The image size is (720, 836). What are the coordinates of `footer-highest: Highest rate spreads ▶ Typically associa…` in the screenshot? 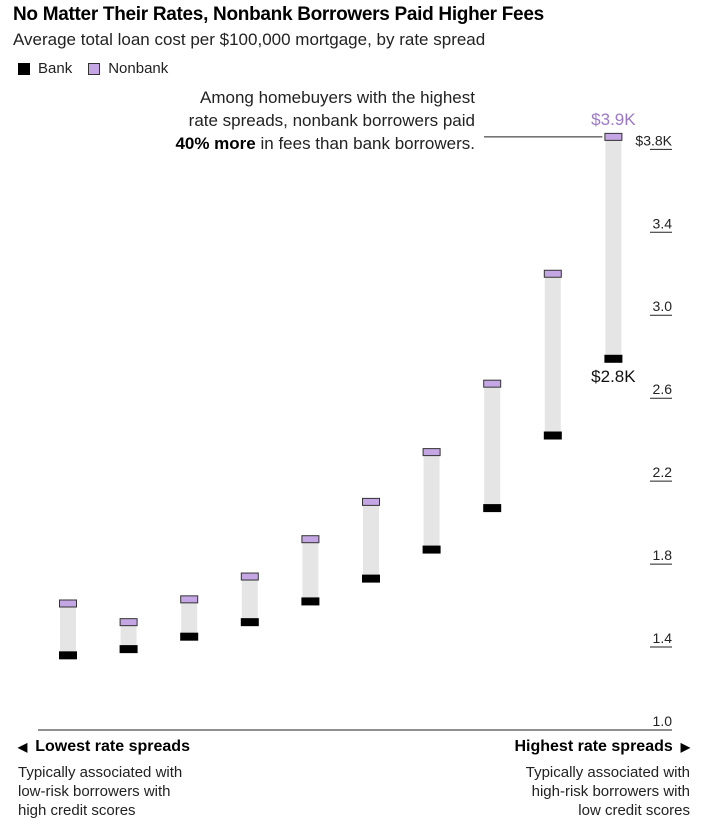 It's located at (602, 779).